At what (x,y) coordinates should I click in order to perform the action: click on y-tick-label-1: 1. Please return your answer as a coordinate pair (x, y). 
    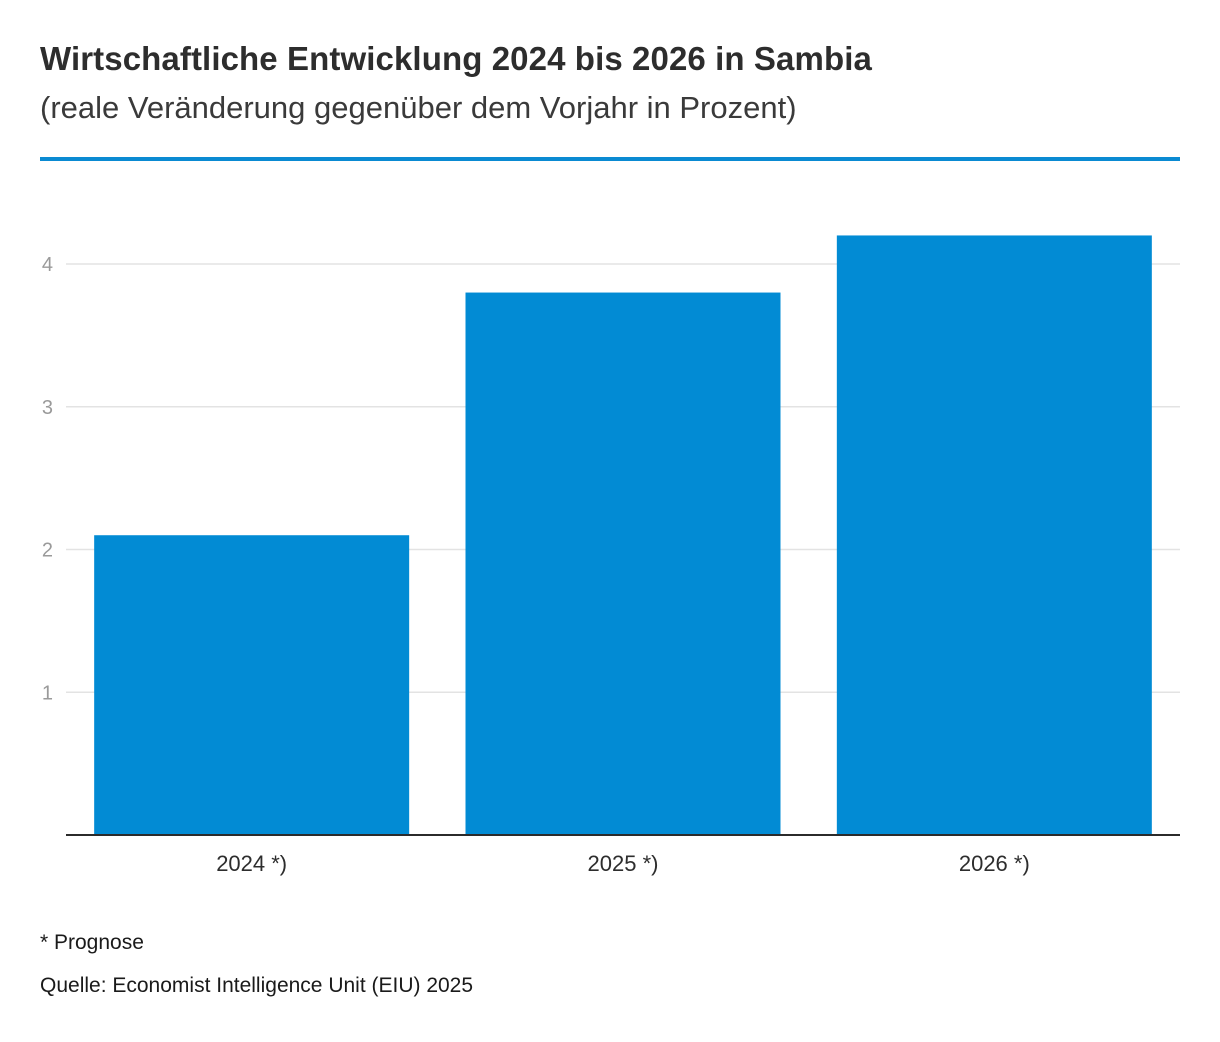
    Looking at the image, I should click on (47, 693).